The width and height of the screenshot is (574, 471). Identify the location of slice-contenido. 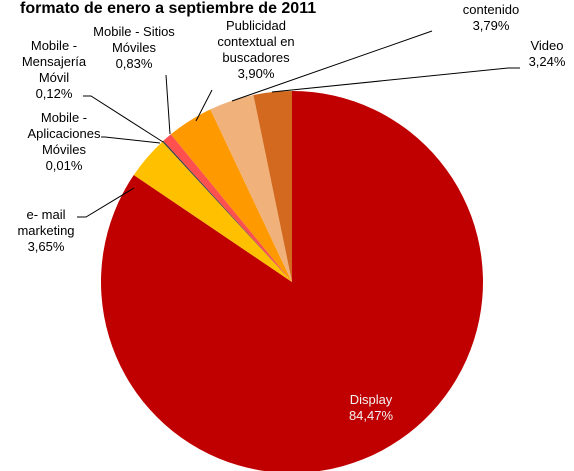
(251, 188).